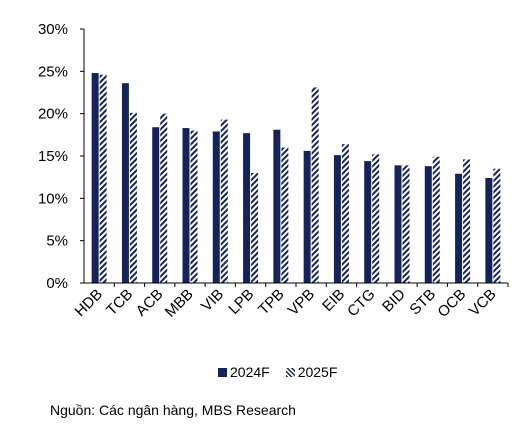  What do you see at coordinates (345, 213) in the screenshot?
I see `bar-eib-2025f` at bounding box center [345, 213].